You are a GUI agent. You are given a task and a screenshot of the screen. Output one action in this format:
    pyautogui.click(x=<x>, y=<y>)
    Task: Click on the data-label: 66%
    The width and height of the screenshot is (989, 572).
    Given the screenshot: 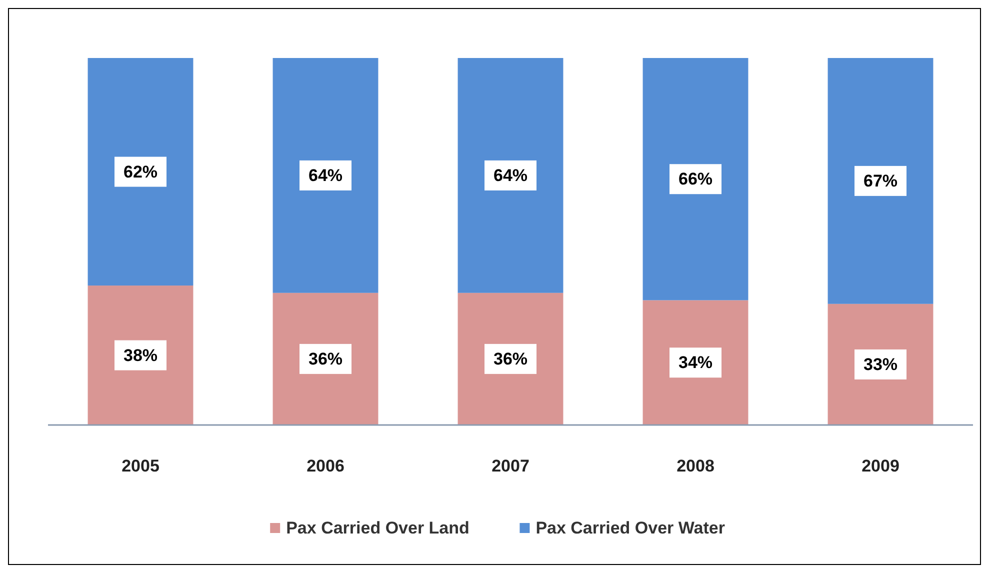 What is the action you would take?
    pyautogui.click(x=695, y=179)
    